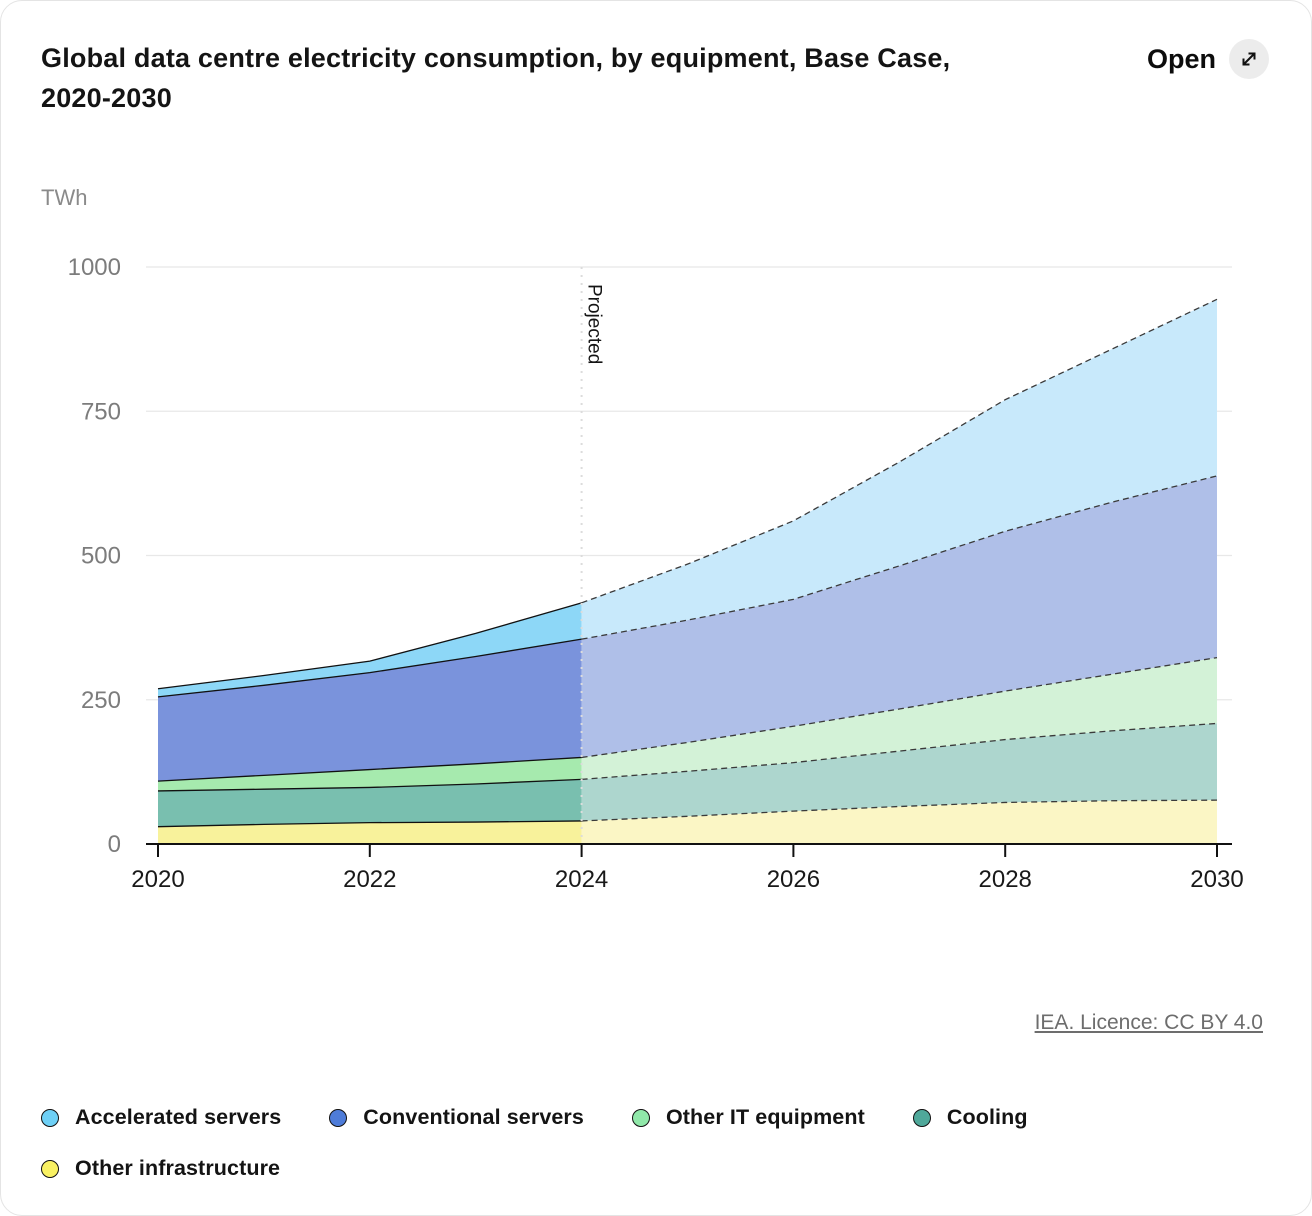 The width and height of the screenshot is (1312, 1216). Describe the element at coordinates (899, 616) in the screenshot. I see `area-projected-conventional-servers` at that location.